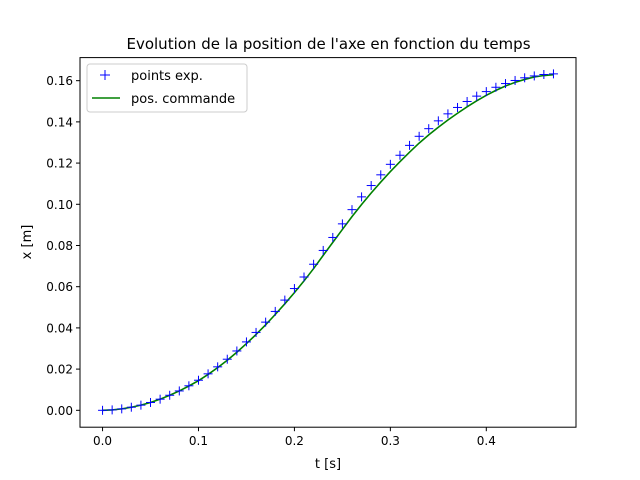 The image size is (640, 480). I want to click on legend: points exp. pos. commande, so click(167, 88).